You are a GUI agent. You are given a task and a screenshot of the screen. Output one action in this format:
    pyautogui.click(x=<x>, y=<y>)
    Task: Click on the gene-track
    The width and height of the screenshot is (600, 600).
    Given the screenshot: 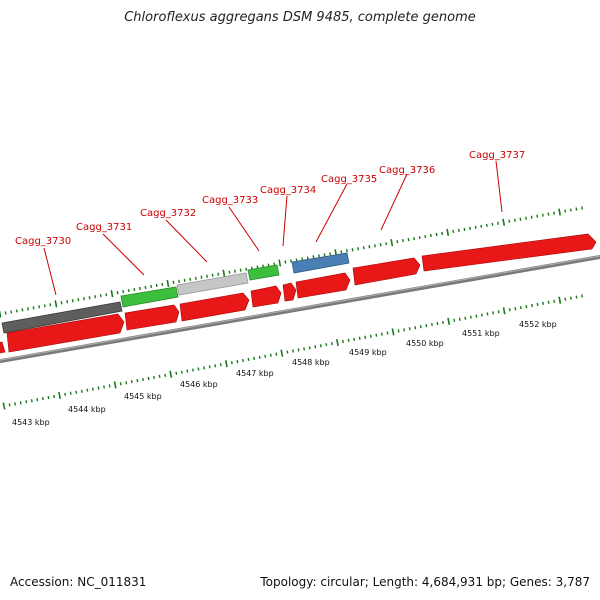 What is the action you would take?
    pyautogui.click(x=175, y=293)
    